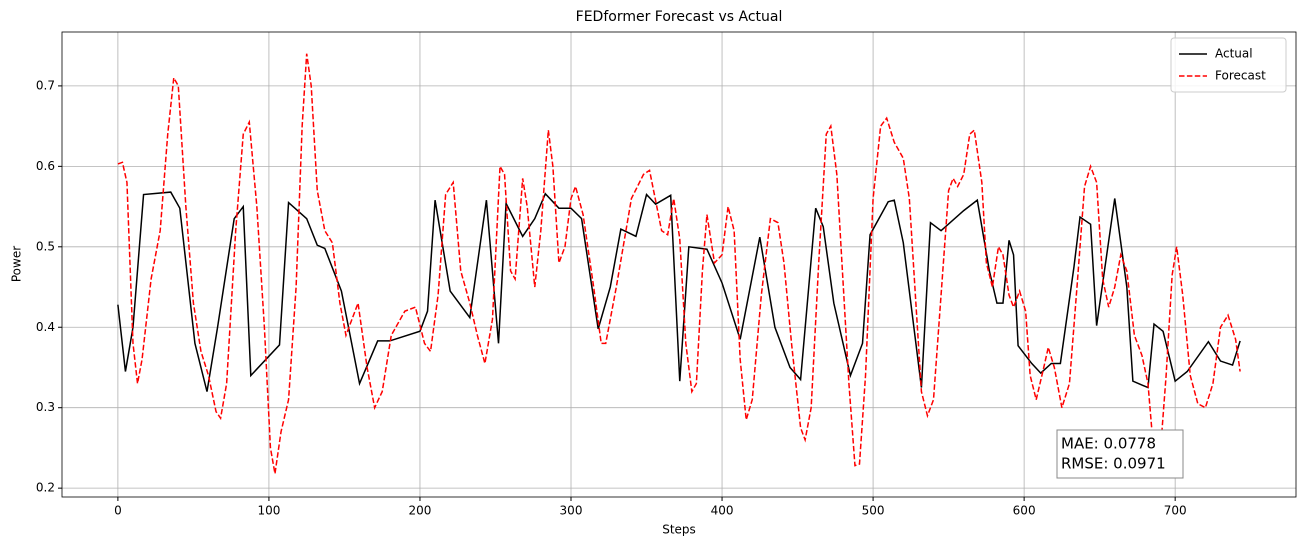 Image resolution: width=1311 pixels, height=551 pixels. Describe the element at coordinates (1240, 76) in the screenshot. I see `legend-label: Forecast` at that location.